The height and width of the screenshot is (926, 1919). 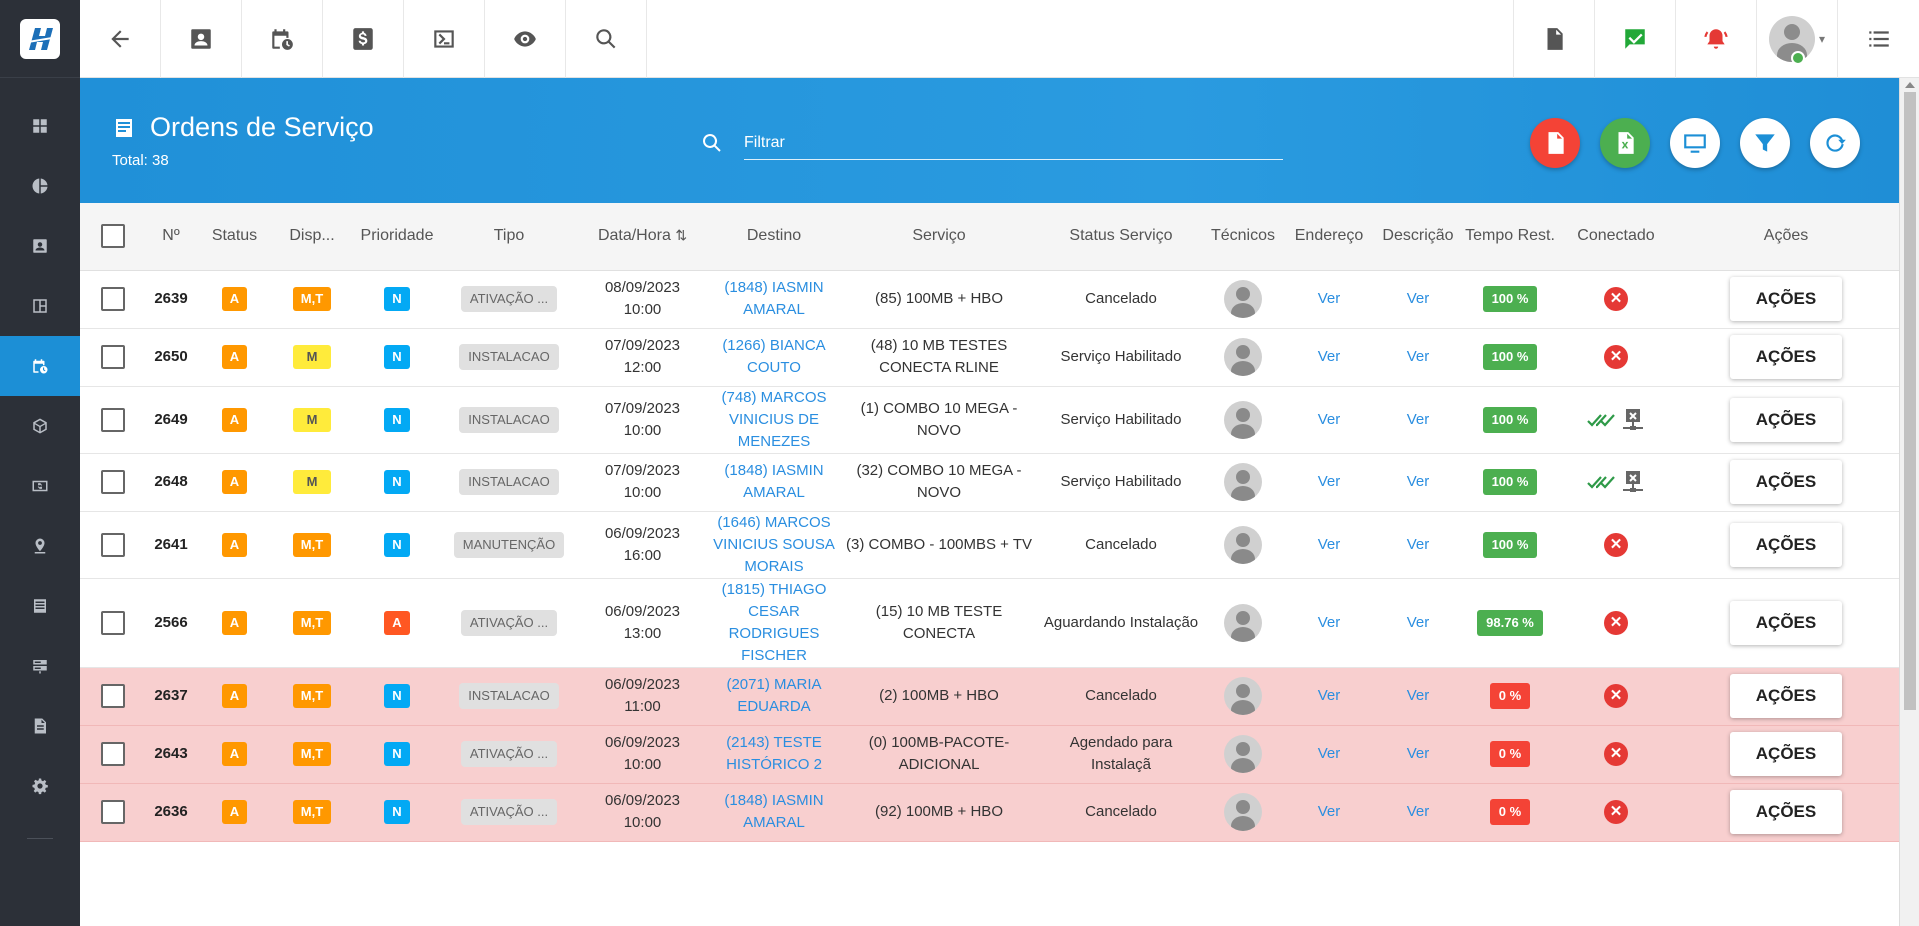 I want to click on contacts-button, so click(x=201, y=39).